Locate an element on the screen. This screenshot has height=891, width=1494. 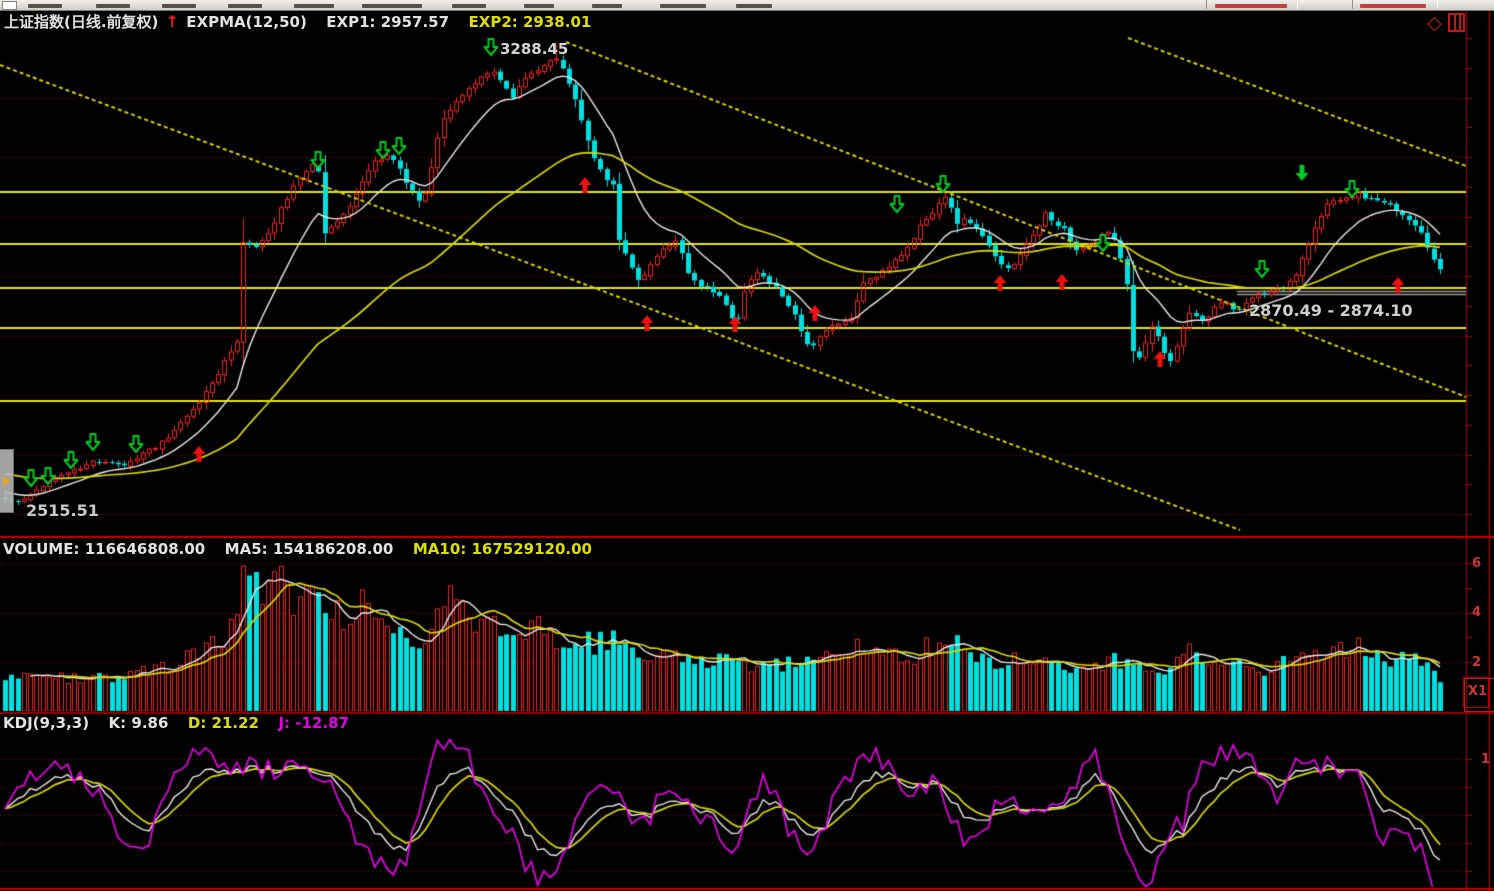
low-price-label: 2515.51 is located at coordinates (62, 510).